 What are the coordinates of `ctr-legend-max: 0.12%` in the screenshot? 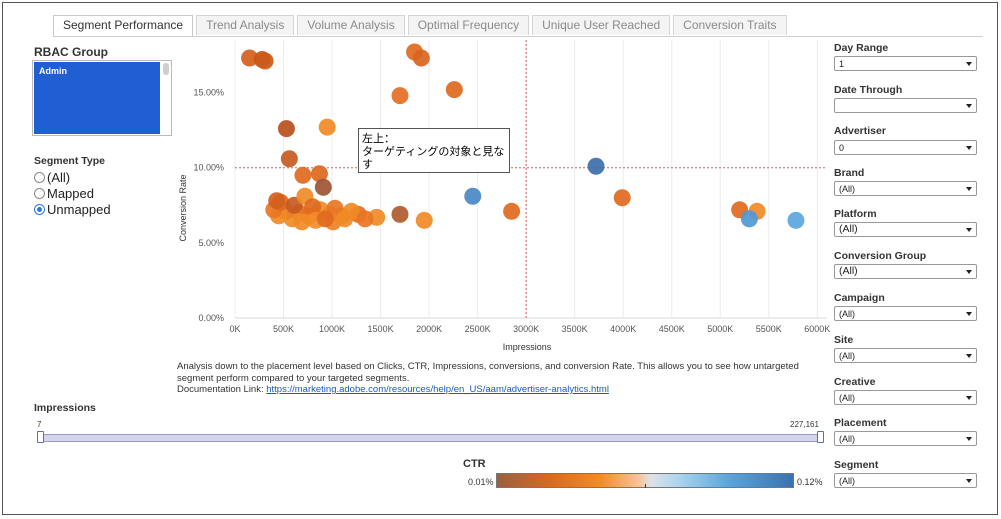 It's located at (810, 482).